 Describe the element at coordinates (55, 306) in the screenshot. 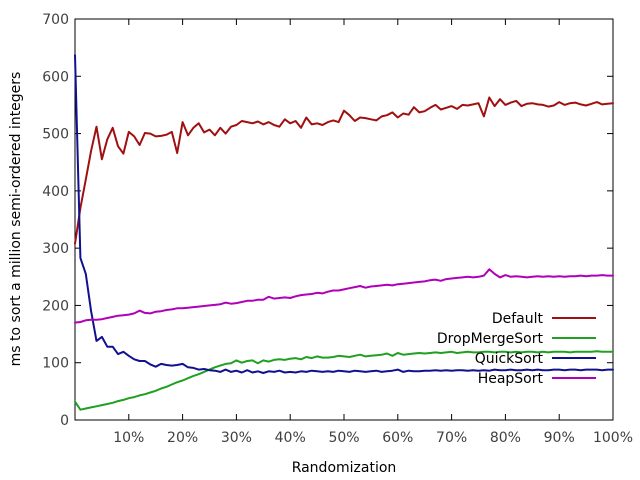

I see `y-tick-label: 200` at that location.